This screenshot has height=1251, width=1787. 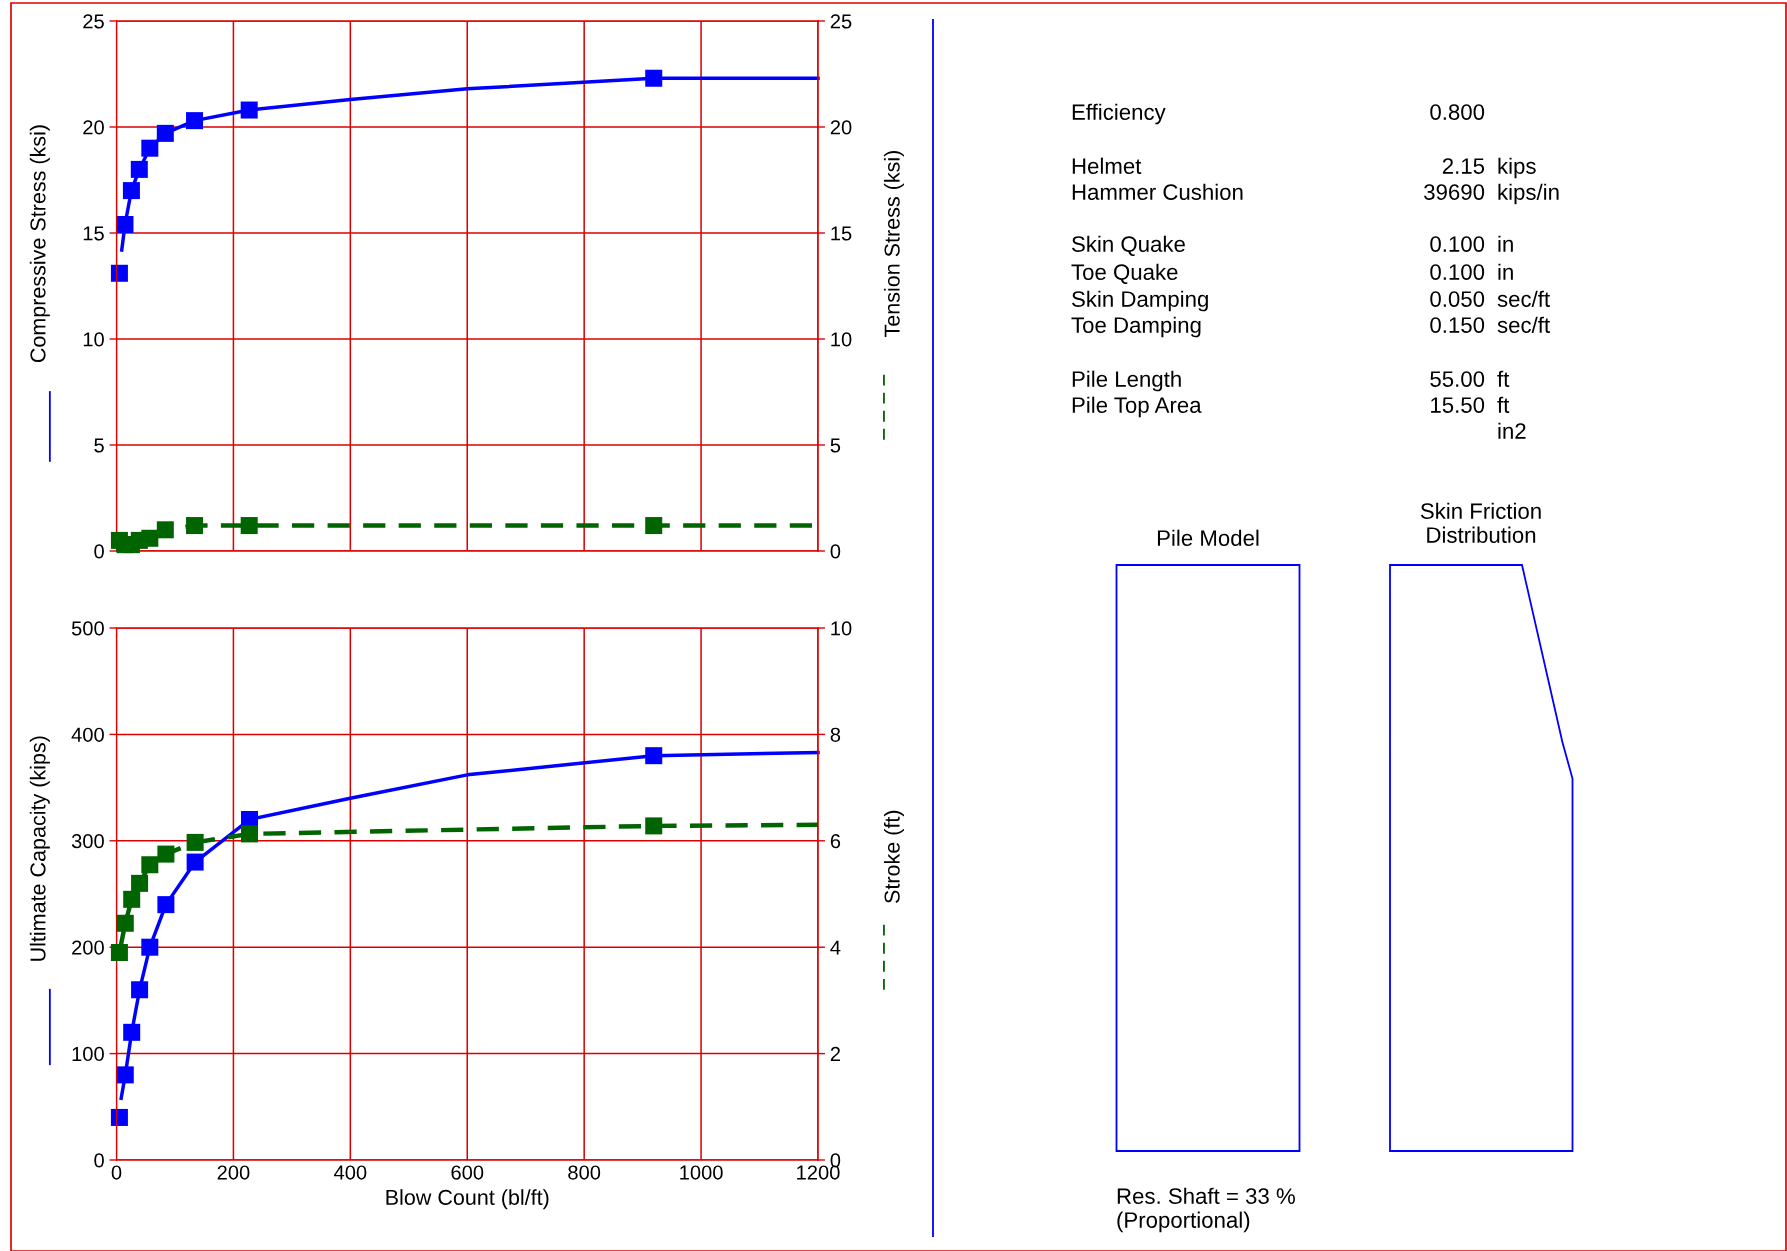 I want to click on text: Skin Quake, so click(x=1128, y=245).